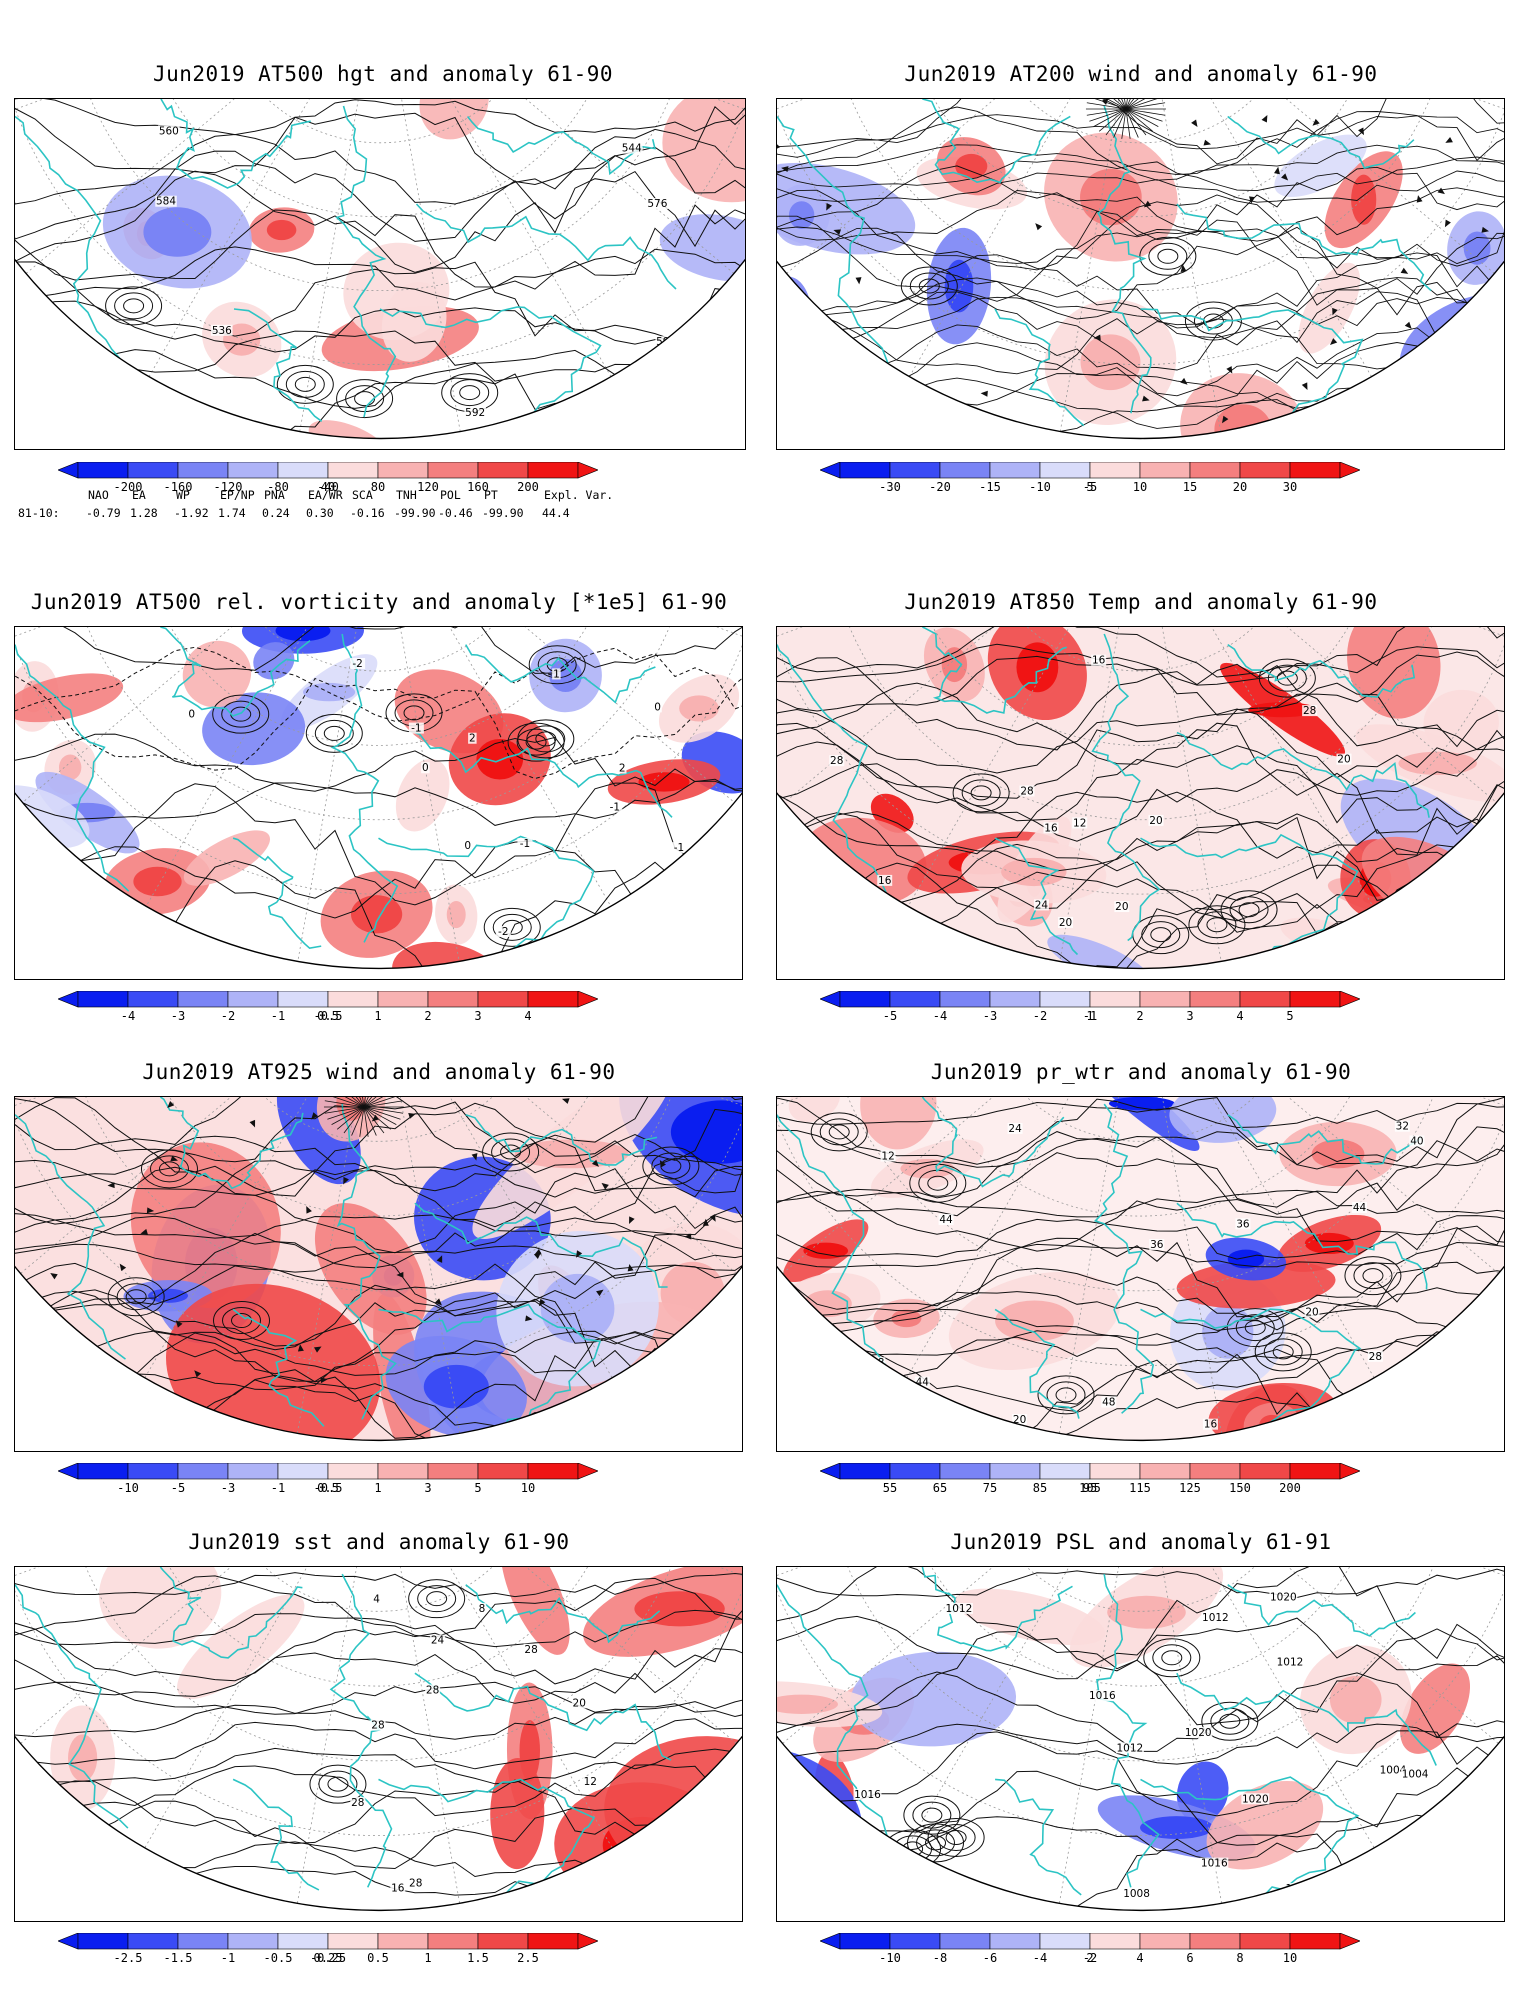  Describe the element at coordinates (328, 1488) in the screenshot. I see `colorbar-tick-label: 0.5` at that location.